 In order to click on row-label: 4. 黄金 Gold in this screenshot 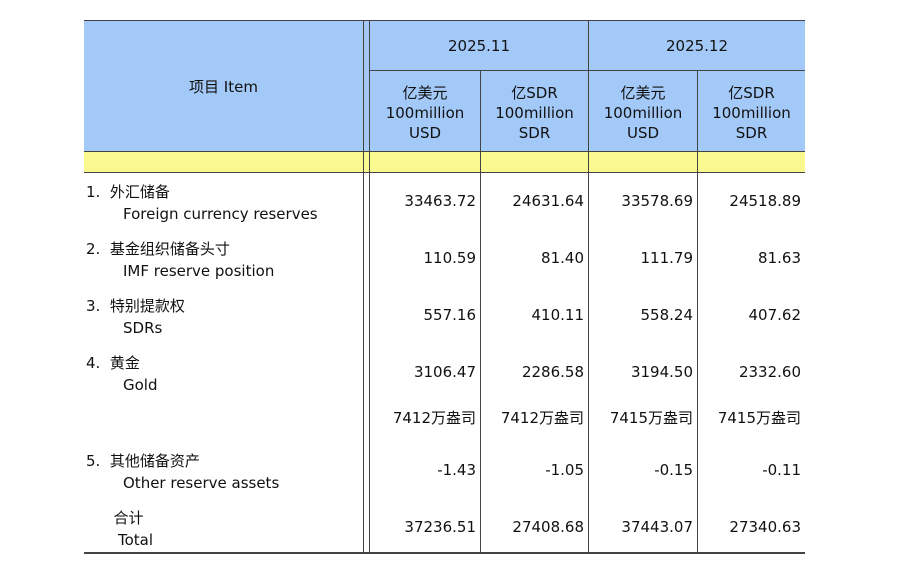, I will do `click(122, 374)`.